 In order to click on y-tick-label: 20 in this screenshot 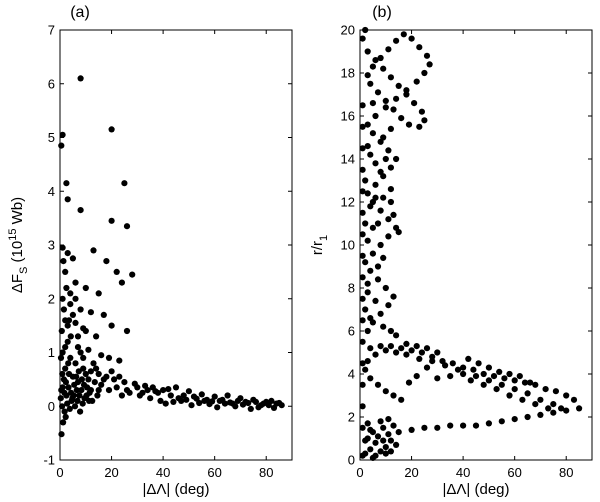, I will do `click(348, 30)`.